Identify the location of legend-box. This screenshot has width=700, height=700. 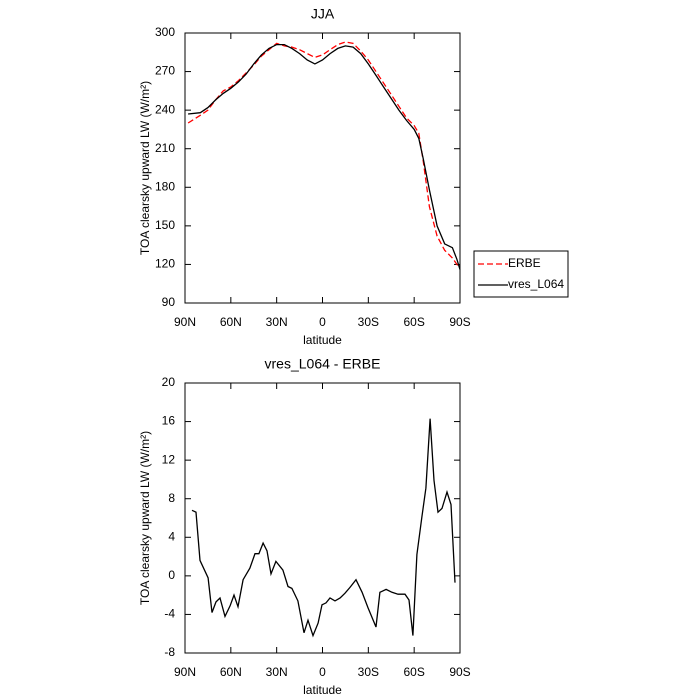
(521, 274).